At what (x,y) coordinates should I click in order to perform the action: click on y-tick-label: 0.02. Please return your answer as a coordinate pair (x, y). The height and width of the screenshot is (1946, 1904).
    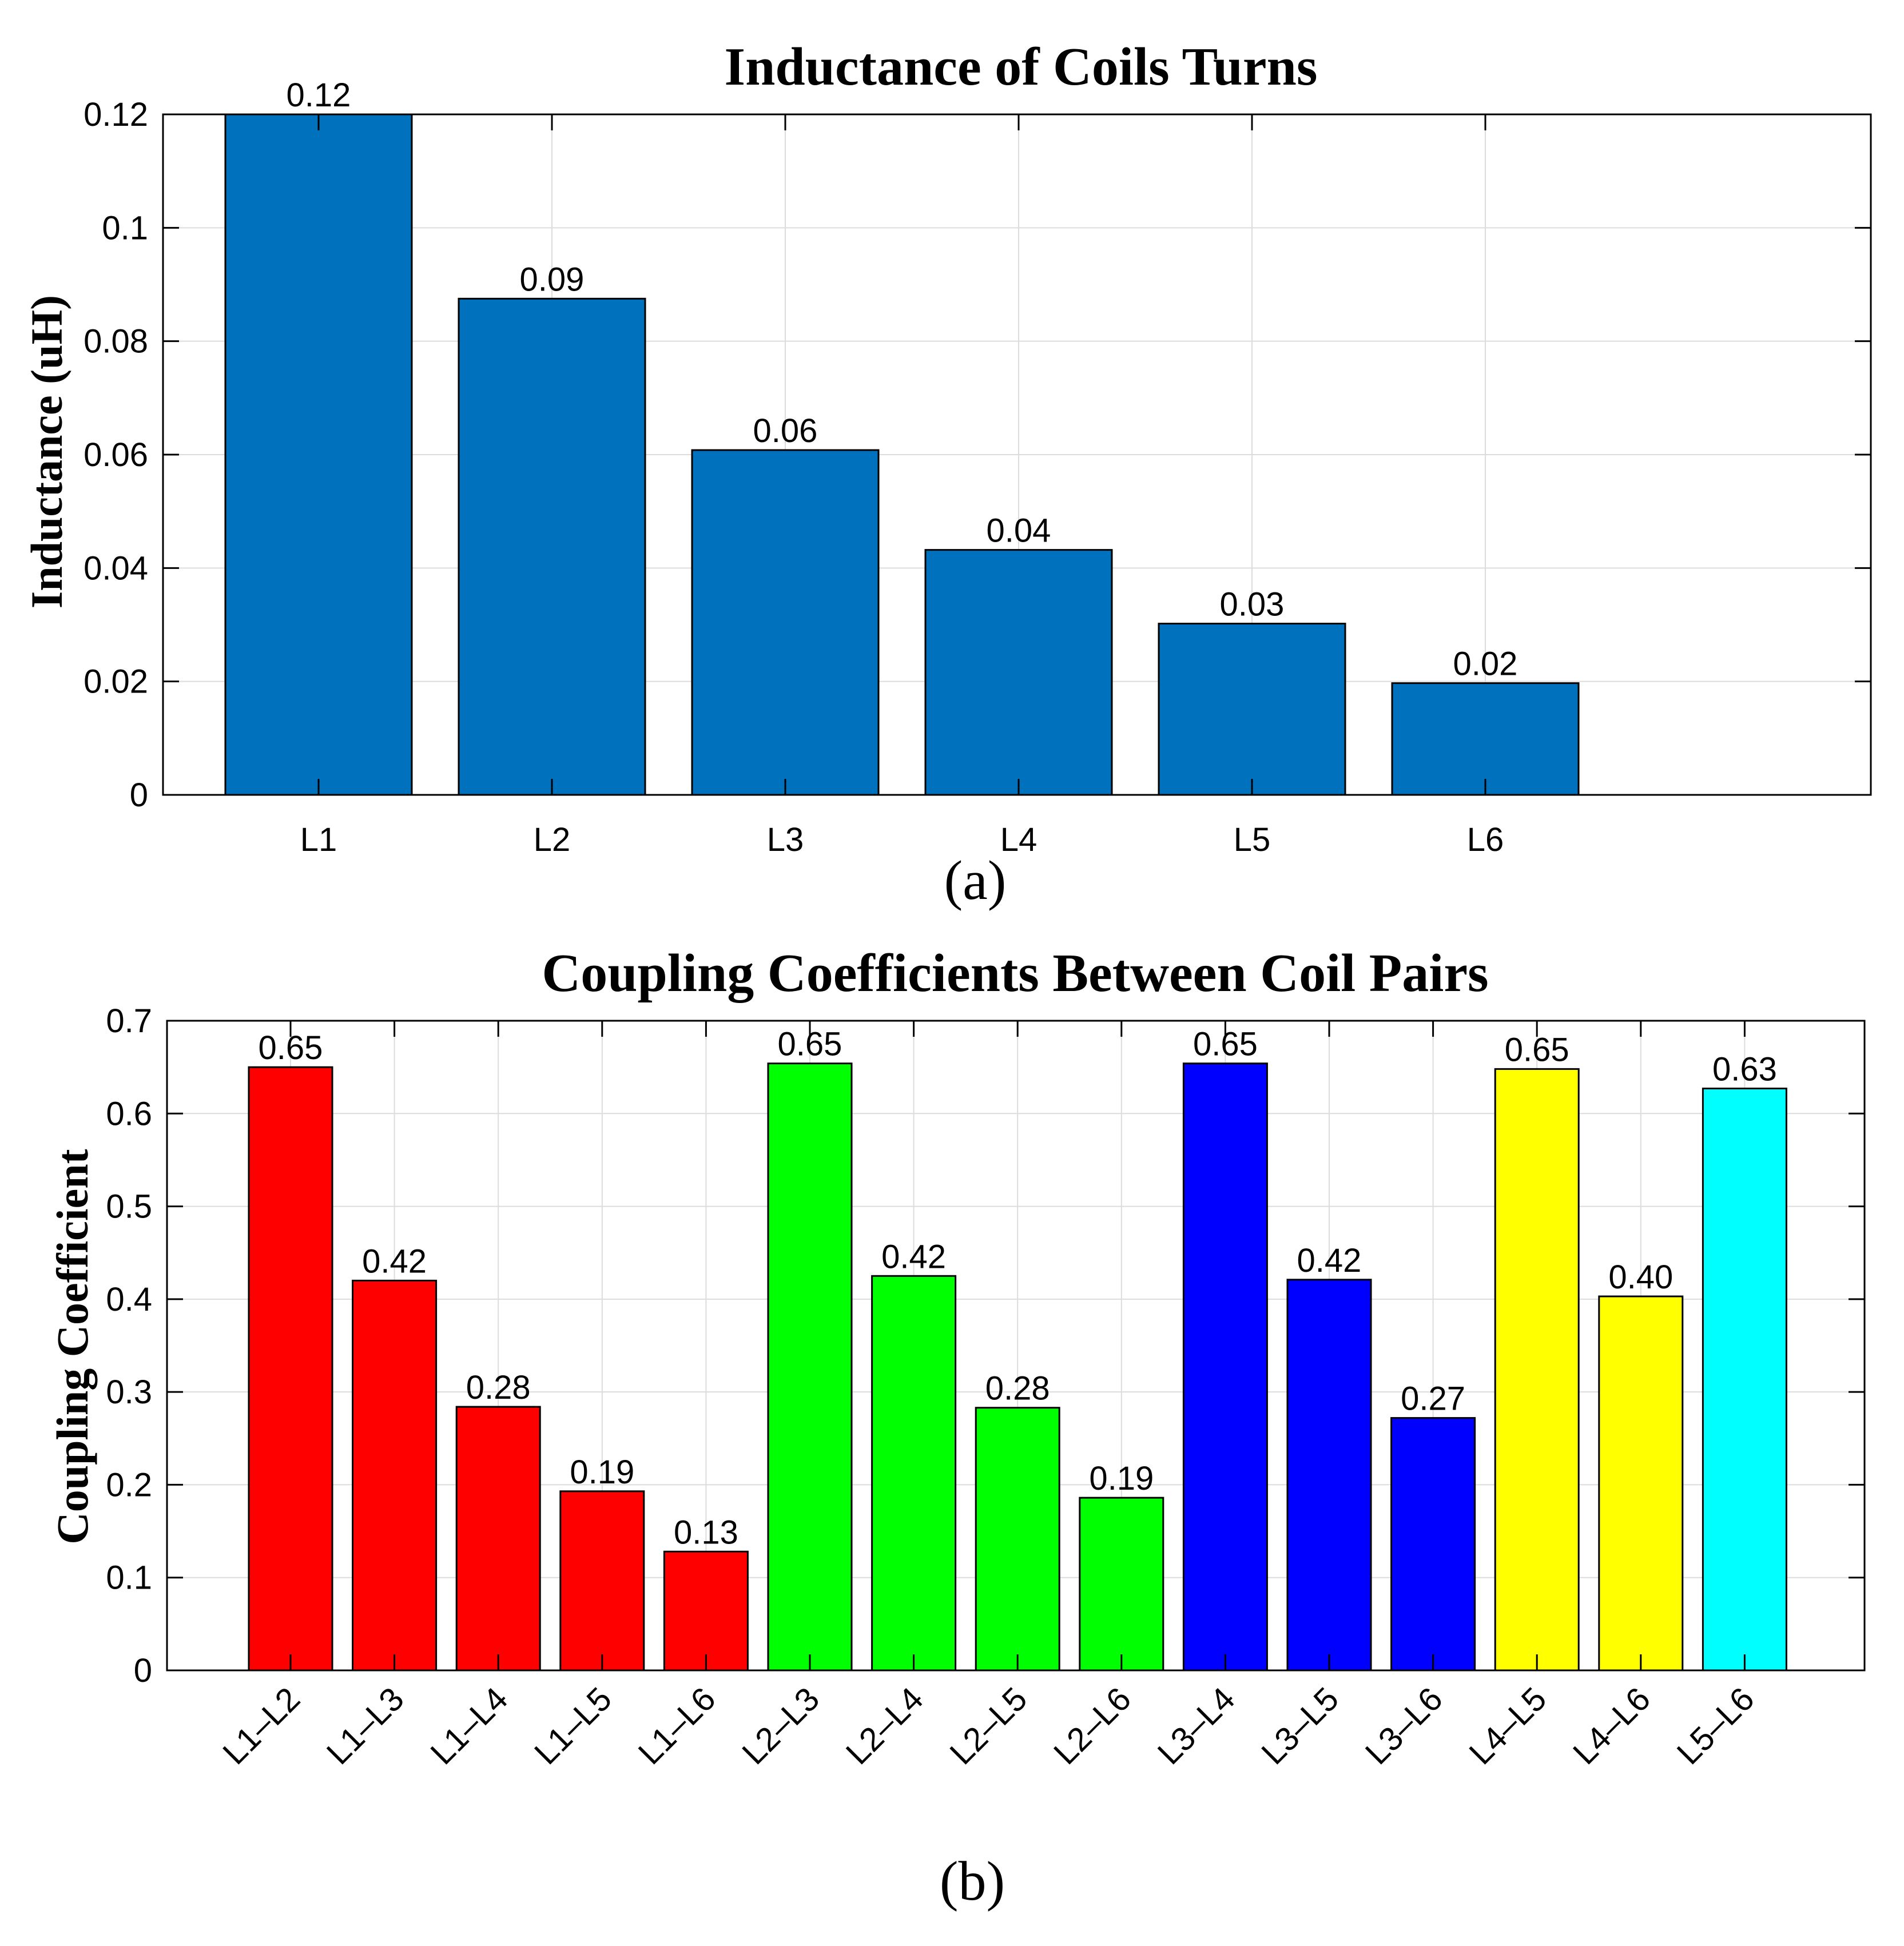
    Looking at the image, I should click on (116, 682).